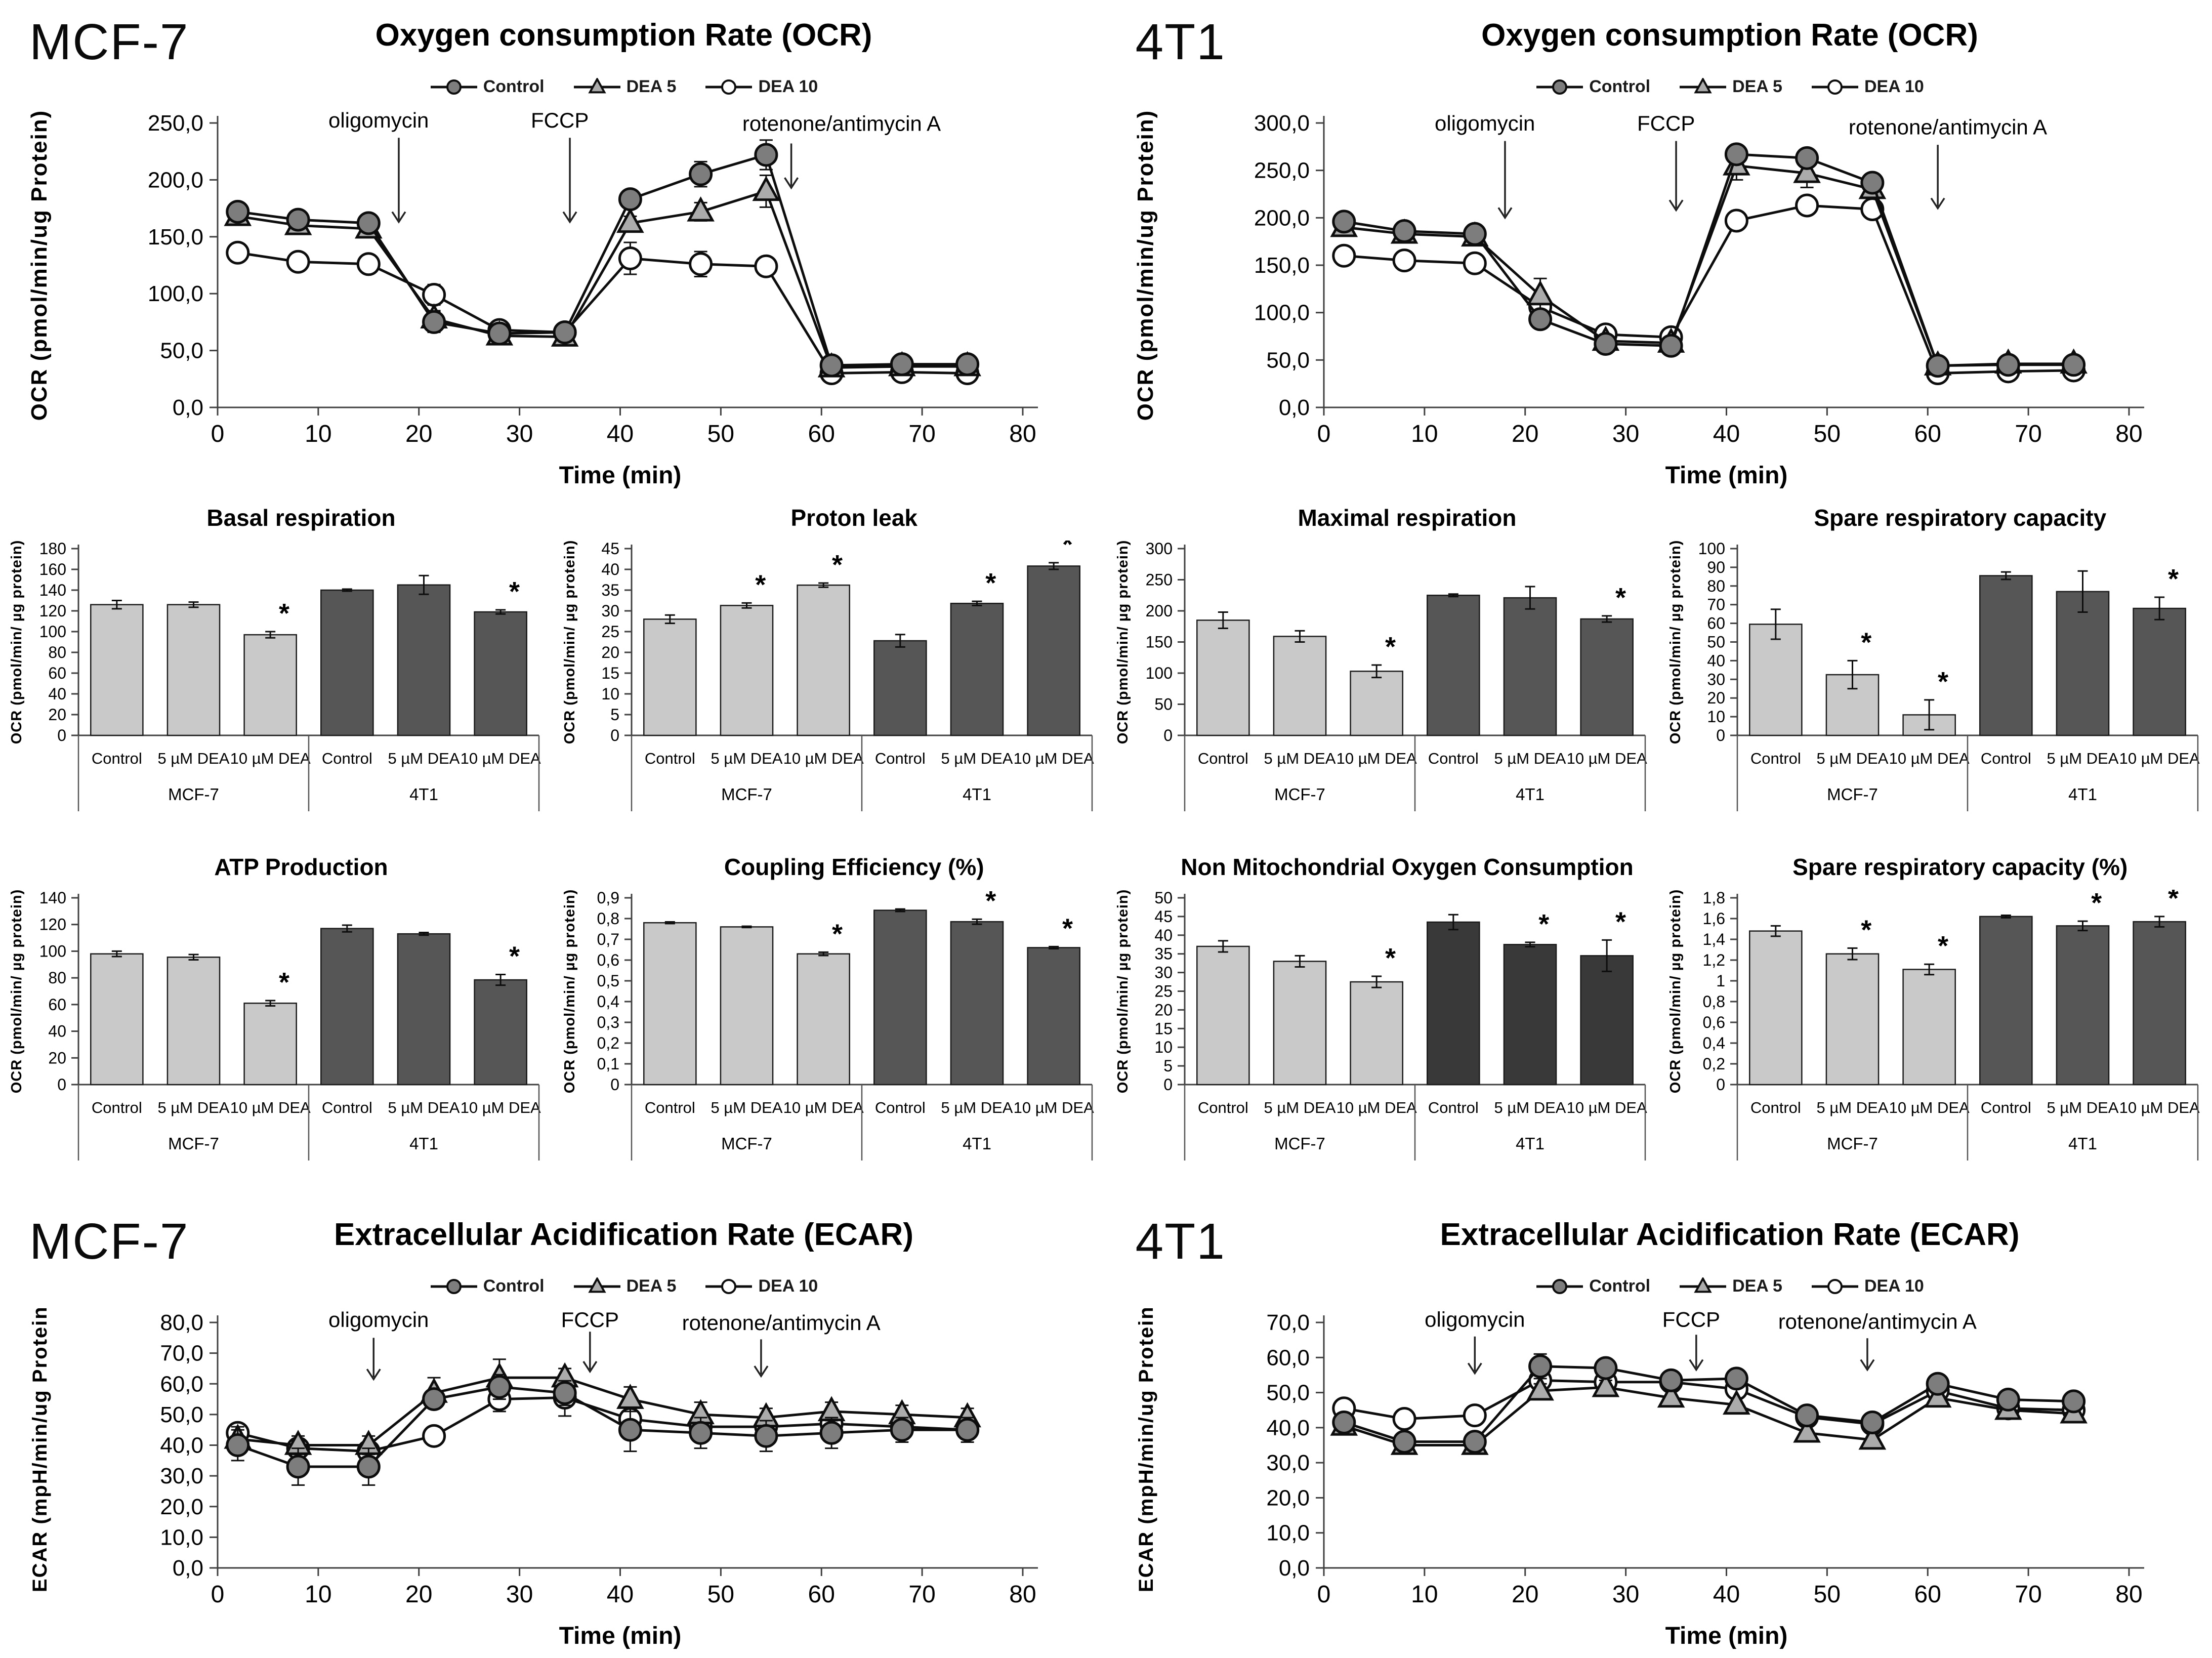 This screenshot has height=1658, width=2212. Describe the element at coordinates (1288, 1393) in the screenshot. I see `svg-text: 50,0` at that location.